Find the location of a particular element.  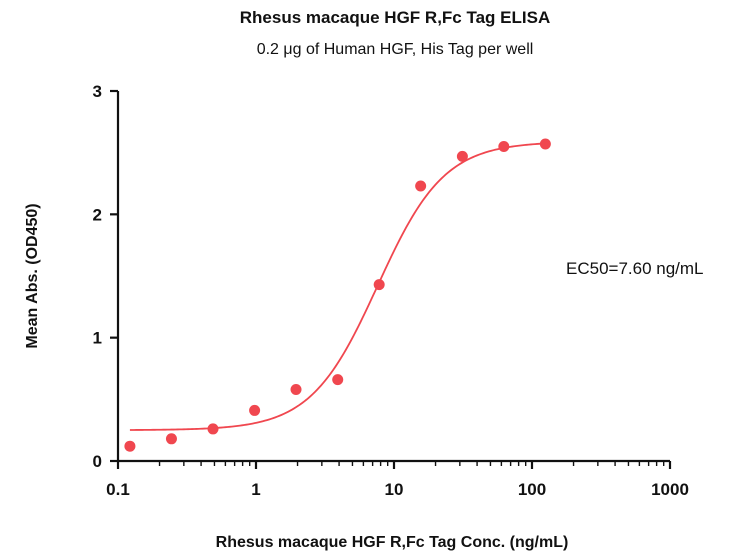

y-axis-label: Mean Abs. (OD450) is located at coordinates (32, 275).